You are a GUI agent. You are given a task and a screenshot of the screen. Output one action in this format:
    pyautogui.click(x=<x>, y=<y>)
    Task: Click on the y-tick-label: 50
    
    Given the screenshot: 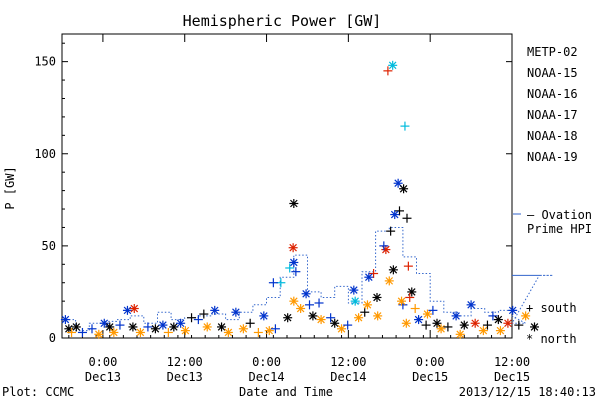 What is the action you would take?
    pyautogui.click(x=49, y=246)
    